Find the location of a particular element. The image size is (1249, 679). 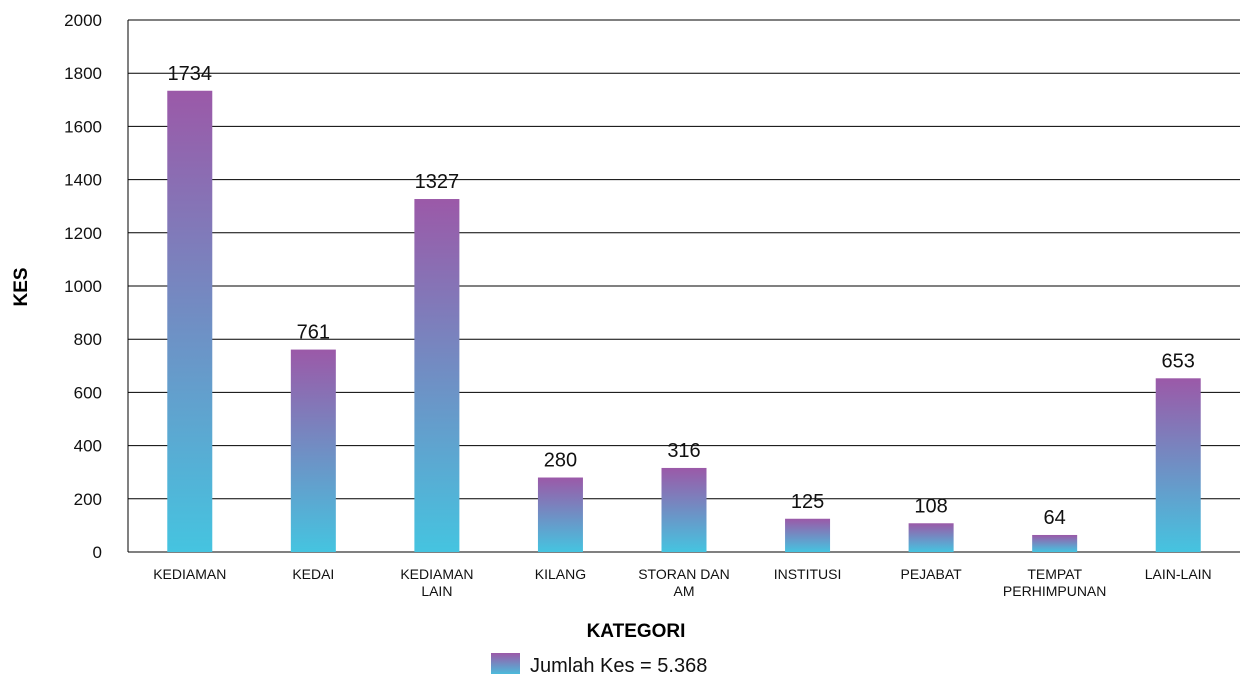

data-label: 280 is located at coordinates (560, 461).